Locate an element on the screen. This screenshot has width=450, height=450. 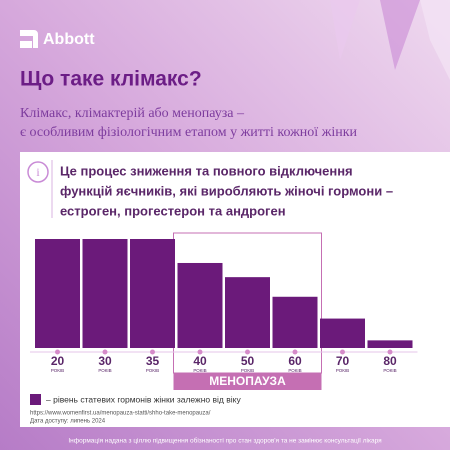
x-tick-label: 20 is located at coordinates (58, 361).